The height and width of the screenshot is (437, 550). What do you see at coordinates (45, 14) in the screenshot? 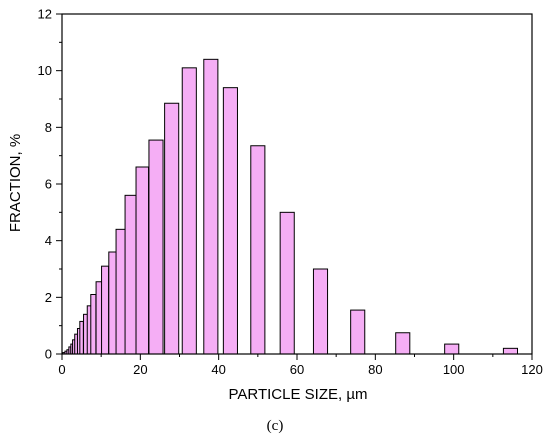
I see `y-tick-label: 12` at bounding box center [45, 14].